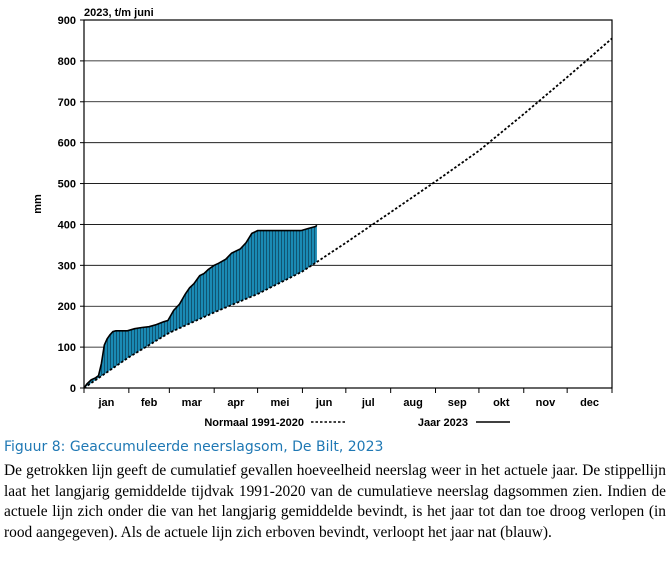  I want to click on legend: Normaal 1991-2020 Jaar 2023, so click(357, 423).